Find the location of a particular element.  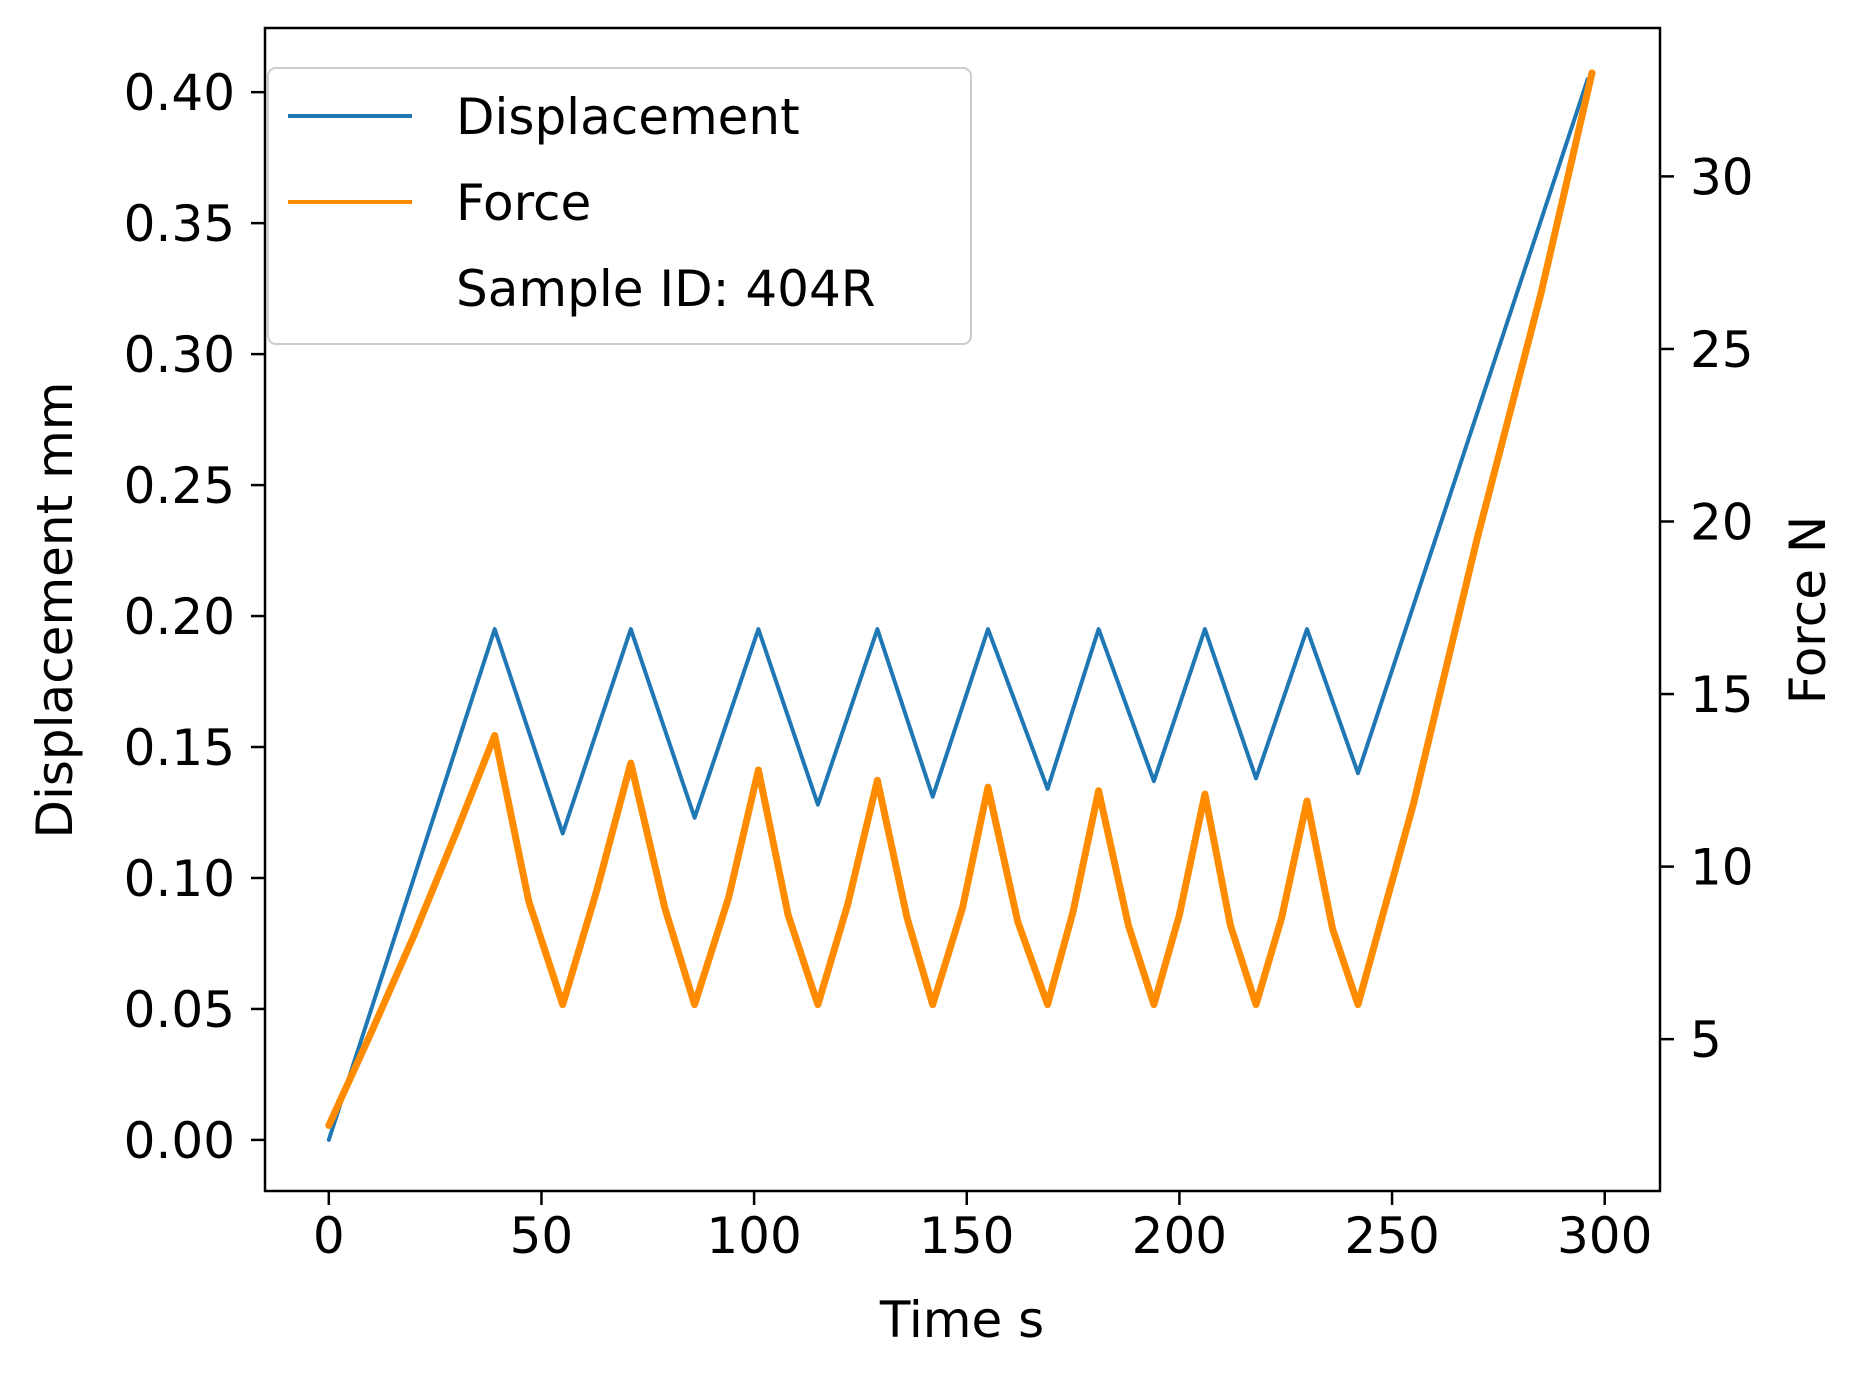

y2-tick-label: 10 is located at coordinates (1722, 868).